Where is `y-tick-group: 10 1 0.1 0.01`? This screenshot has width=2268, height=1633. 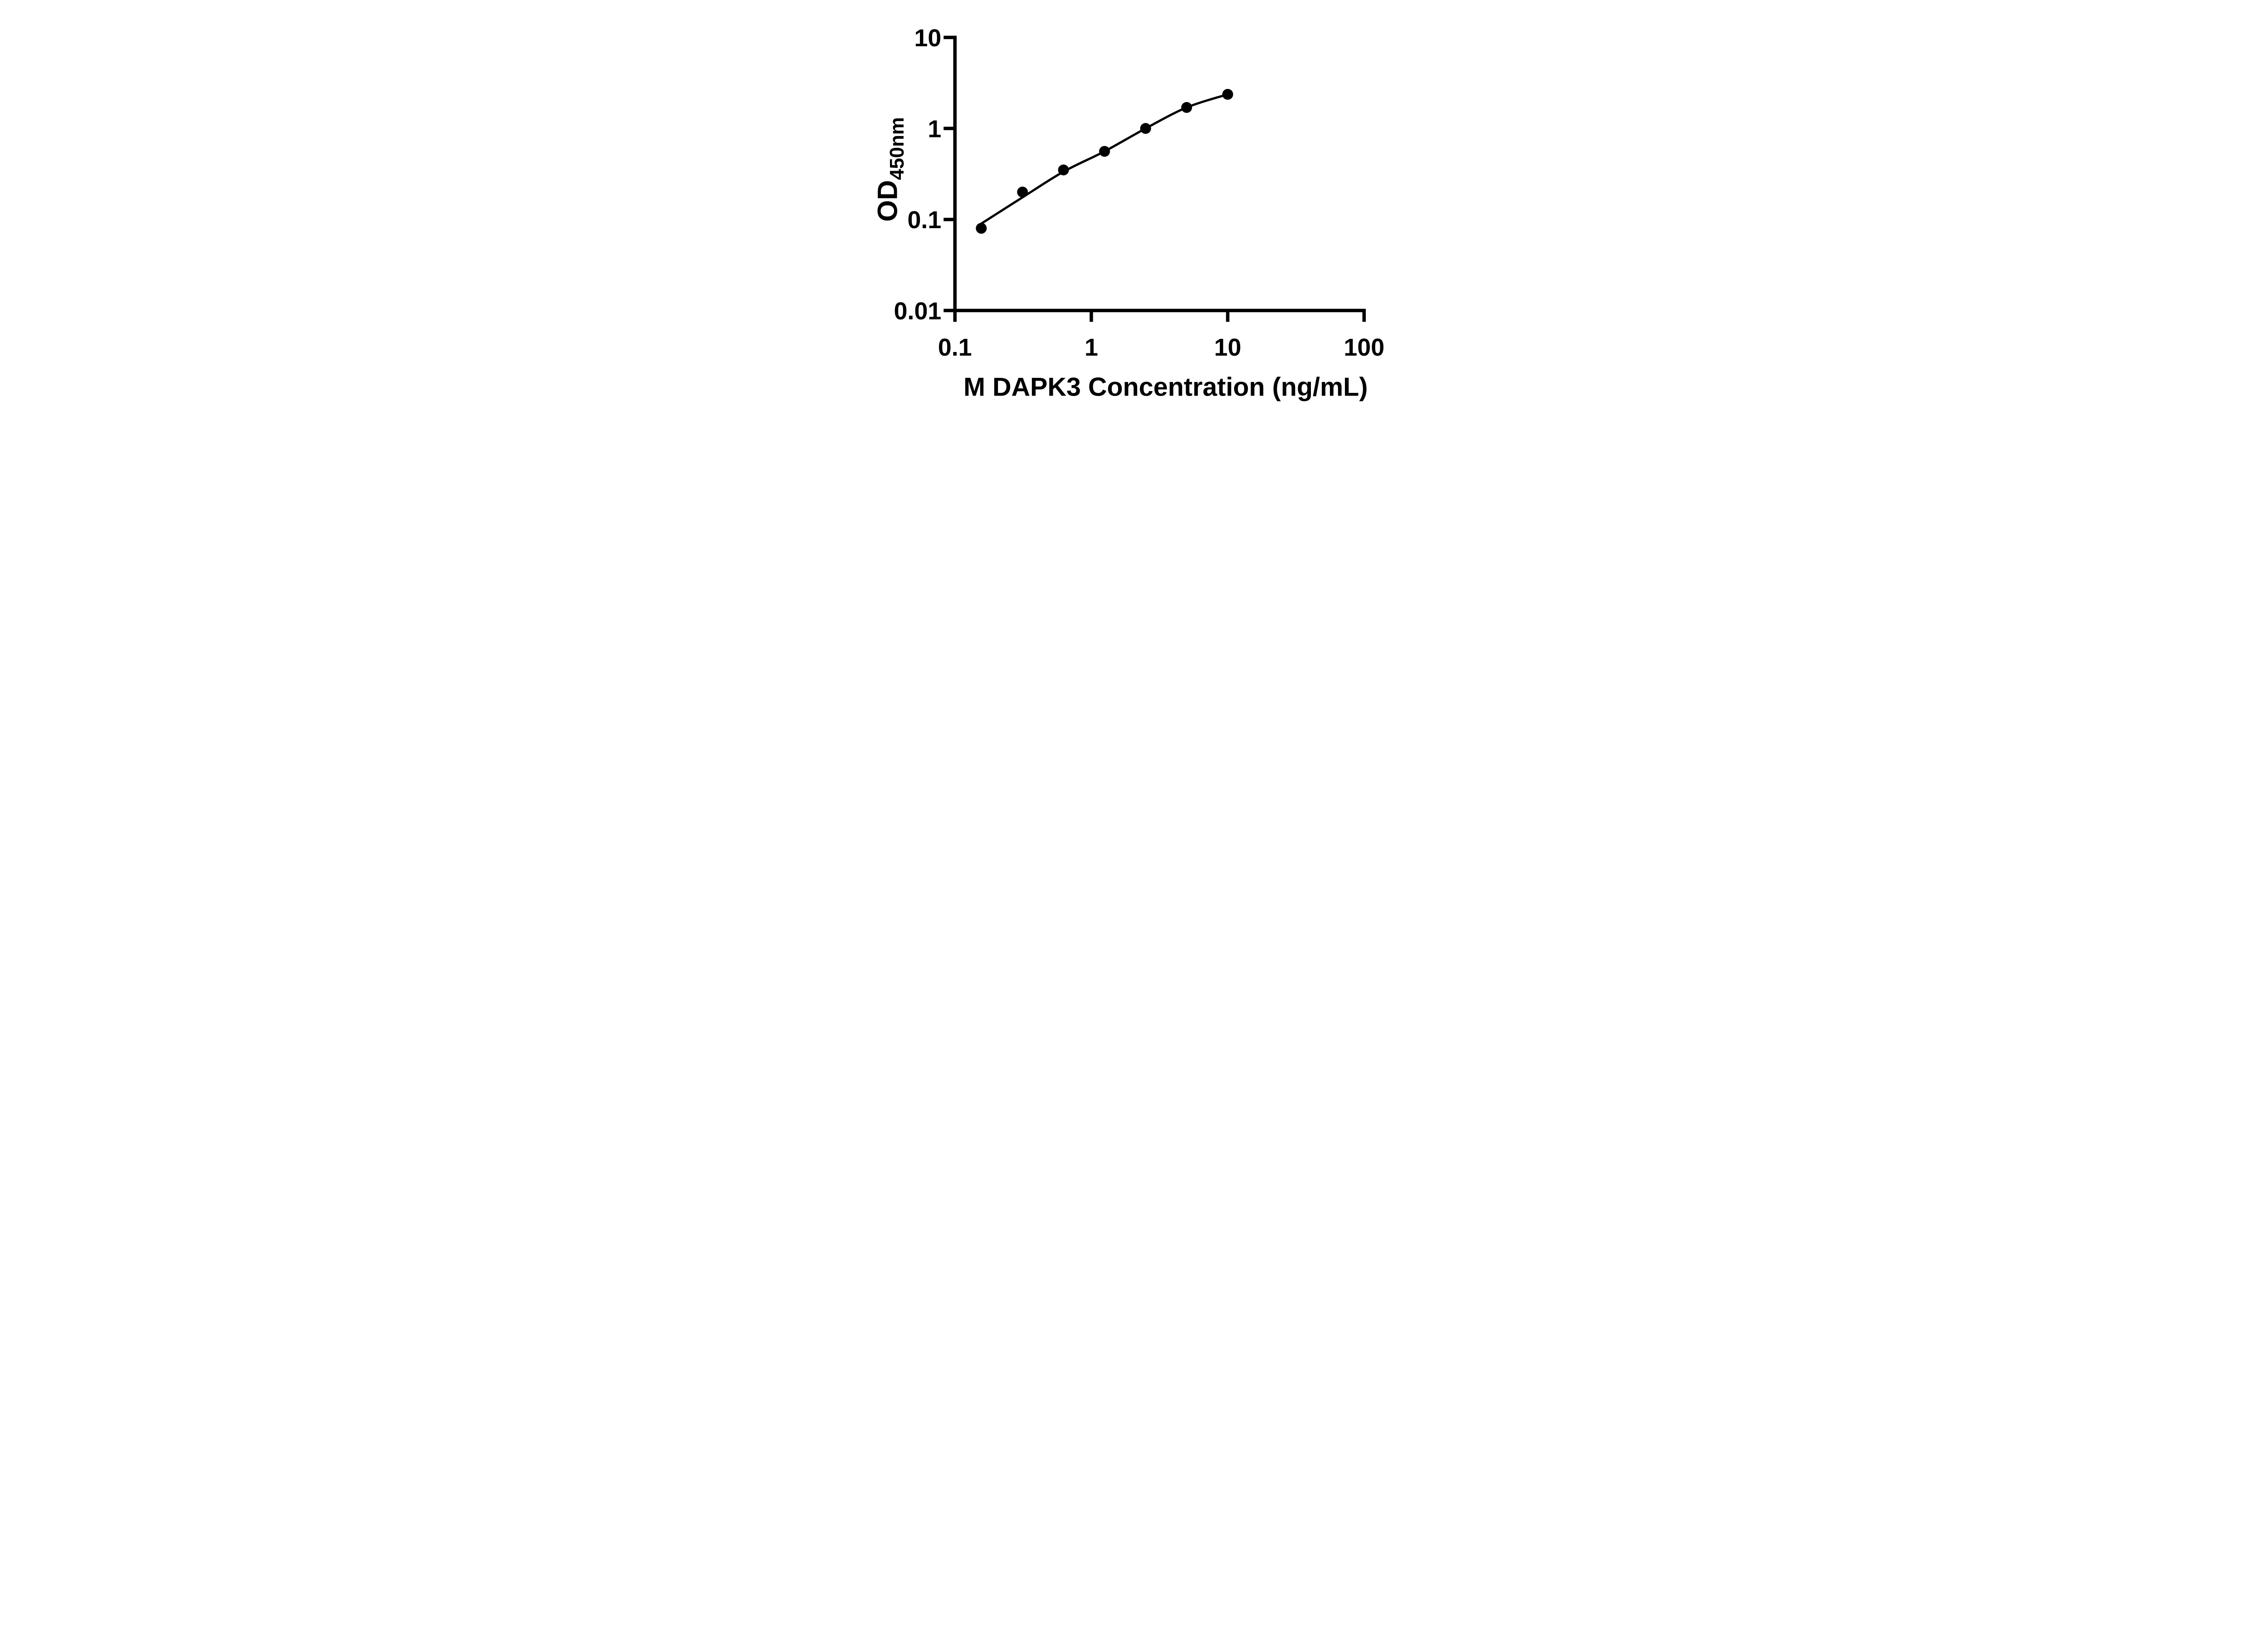
y-tick-group: 10 1 0.1 0.01 is located at coordinates (924, 174).